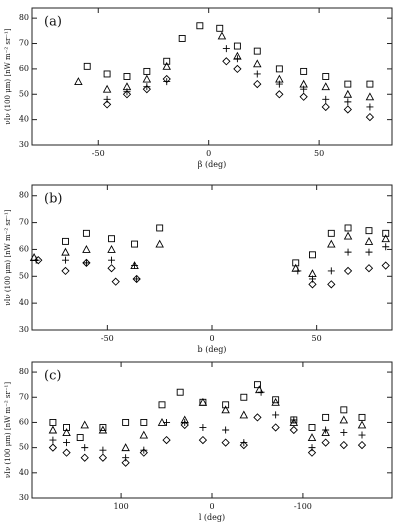  What do you see at coordinates (212, 164) in the screenshot?
I see `x-axis-label: β (deg)` at bounding box center [212, 164].